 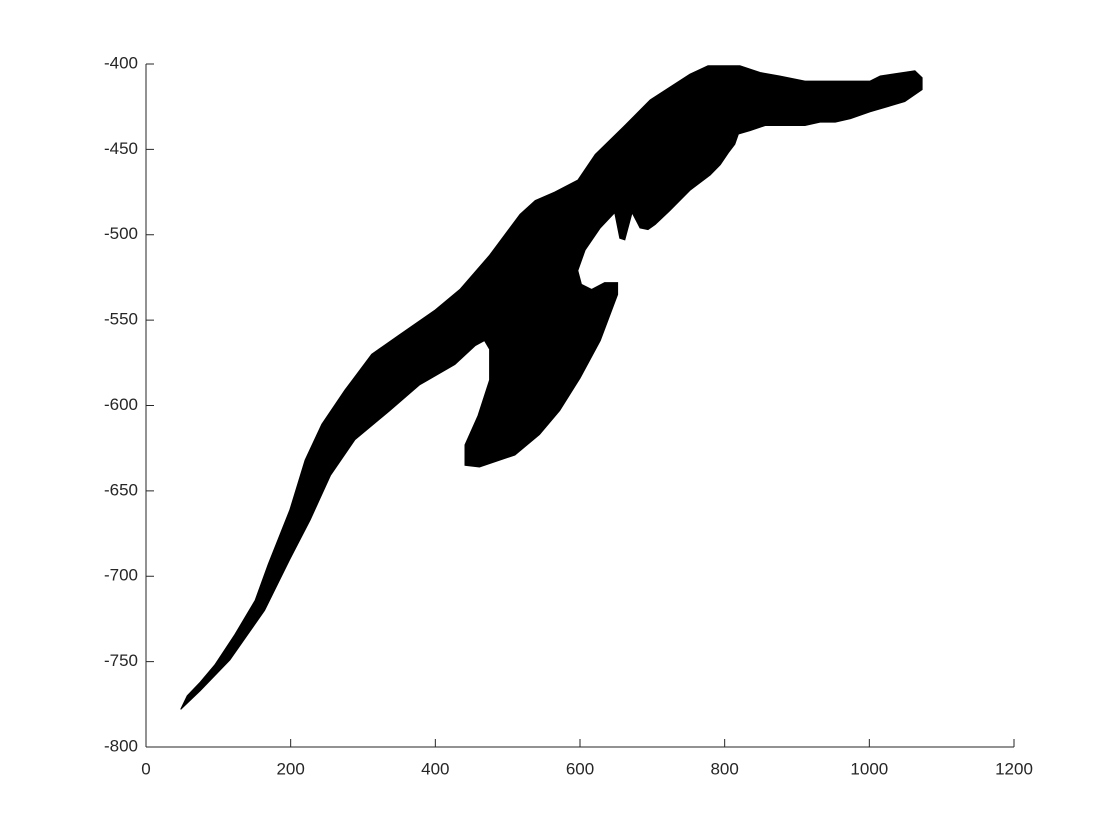 What do you see at coordinates (435, 768) in the screenshot?
I see `x-tick-label: 400` at bounding box center [435, 768].